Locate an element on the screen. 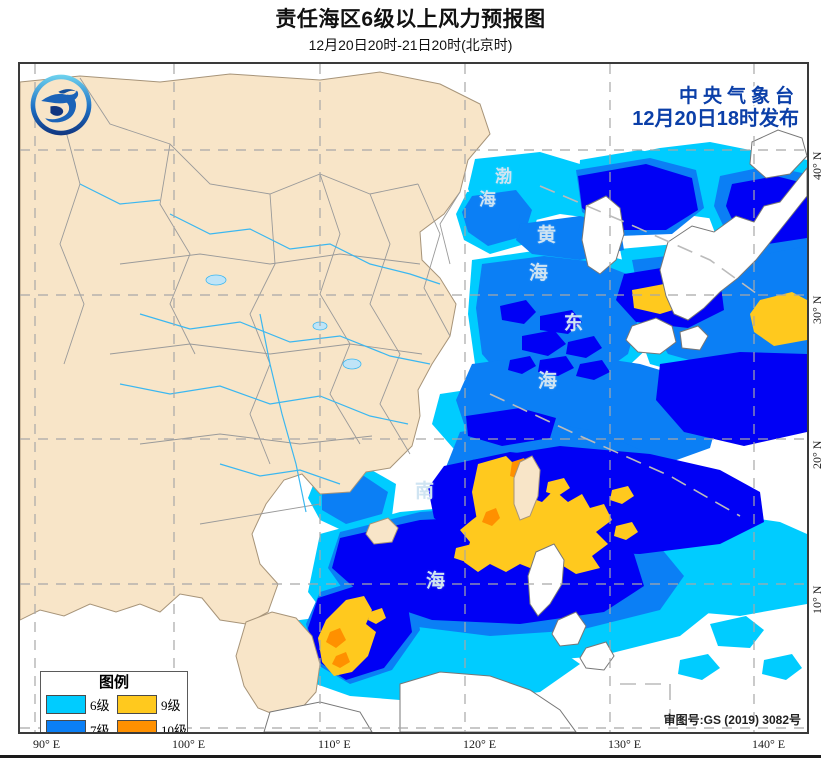 The image size is (821, 758). approval-number: 审图号:GS (2019) 3082号 is located at coordinates (732, 720).